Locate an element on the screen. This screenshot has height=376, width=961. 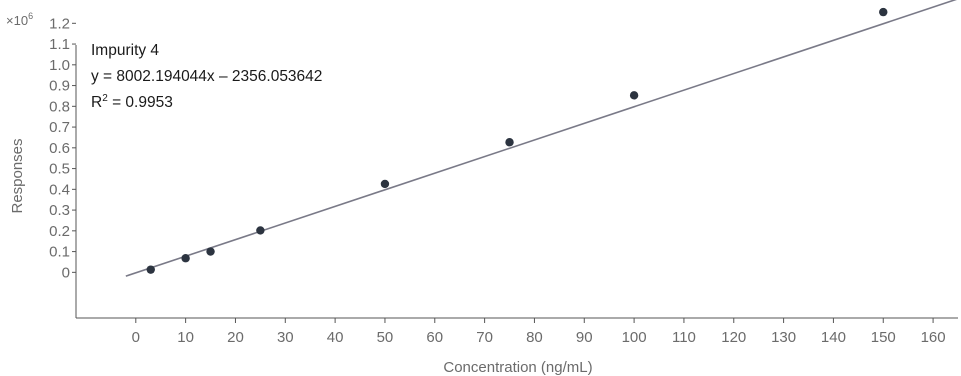
y-tick-label: 0.6 is located at coordinates (59, 148).